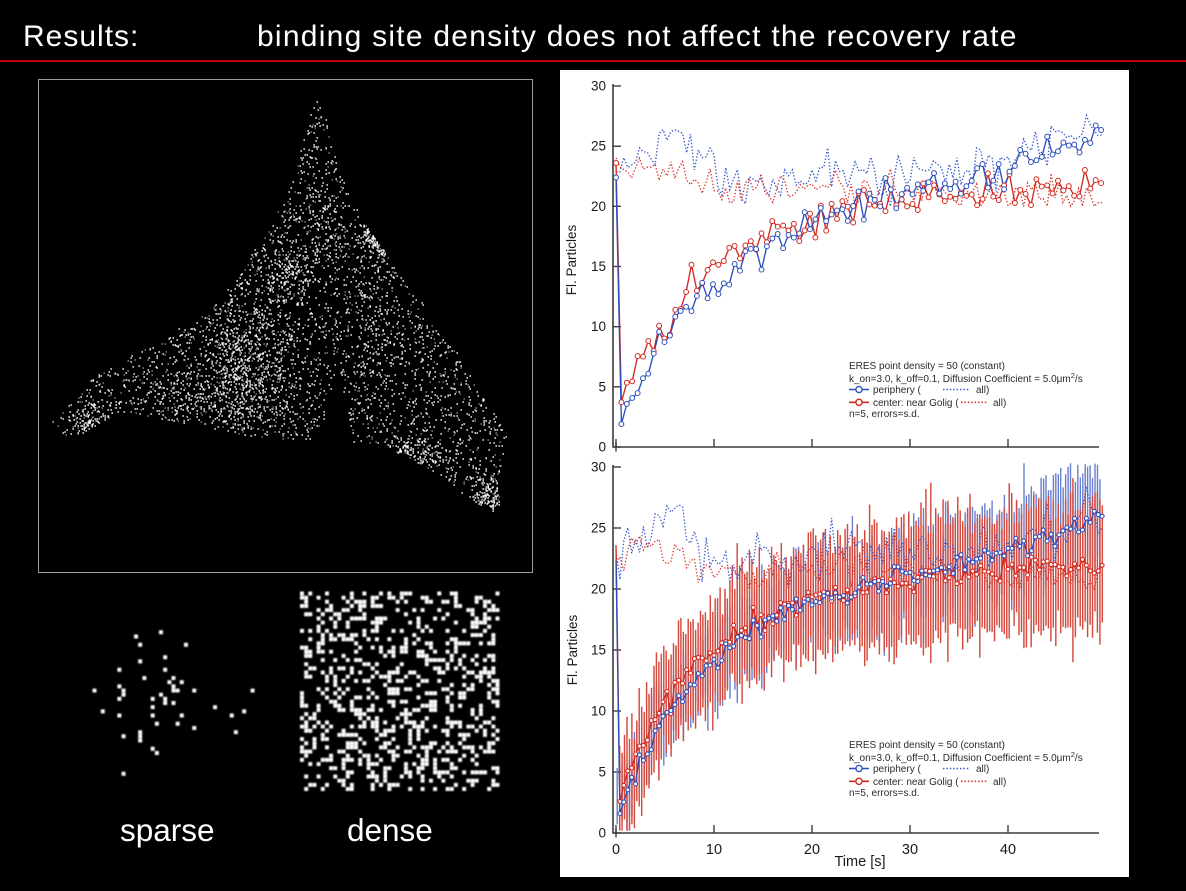 This screenshot has width=1186, height=891. I want to click on svg-text: Time [s], so click(859, 862).